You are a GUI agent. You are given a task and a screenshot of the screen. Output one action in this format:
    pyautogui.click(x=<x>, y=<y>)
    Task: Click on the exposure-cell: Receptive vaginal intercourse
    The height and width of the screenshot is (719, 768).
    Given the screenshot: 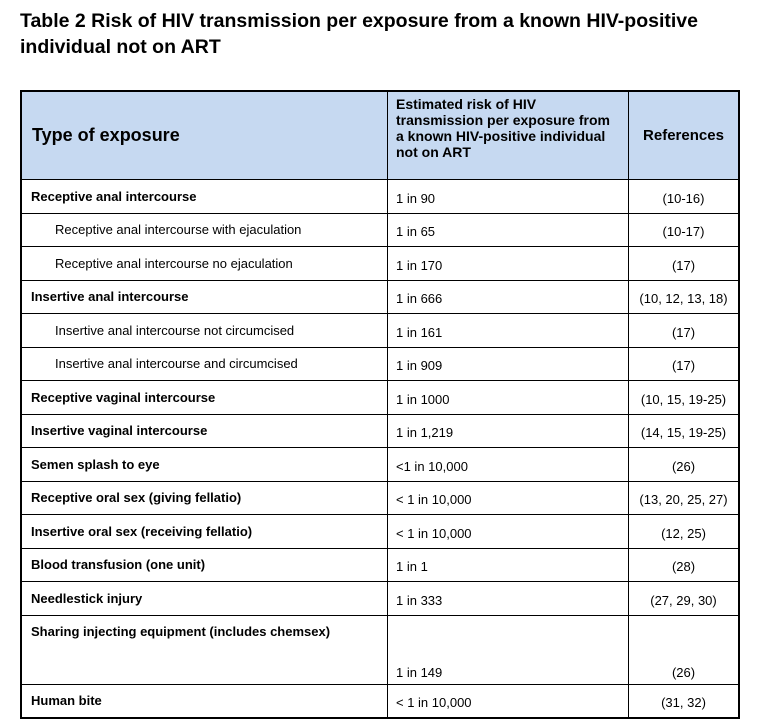 What is the action you would take?
    pyautogui.click(x=204, y=397)
    